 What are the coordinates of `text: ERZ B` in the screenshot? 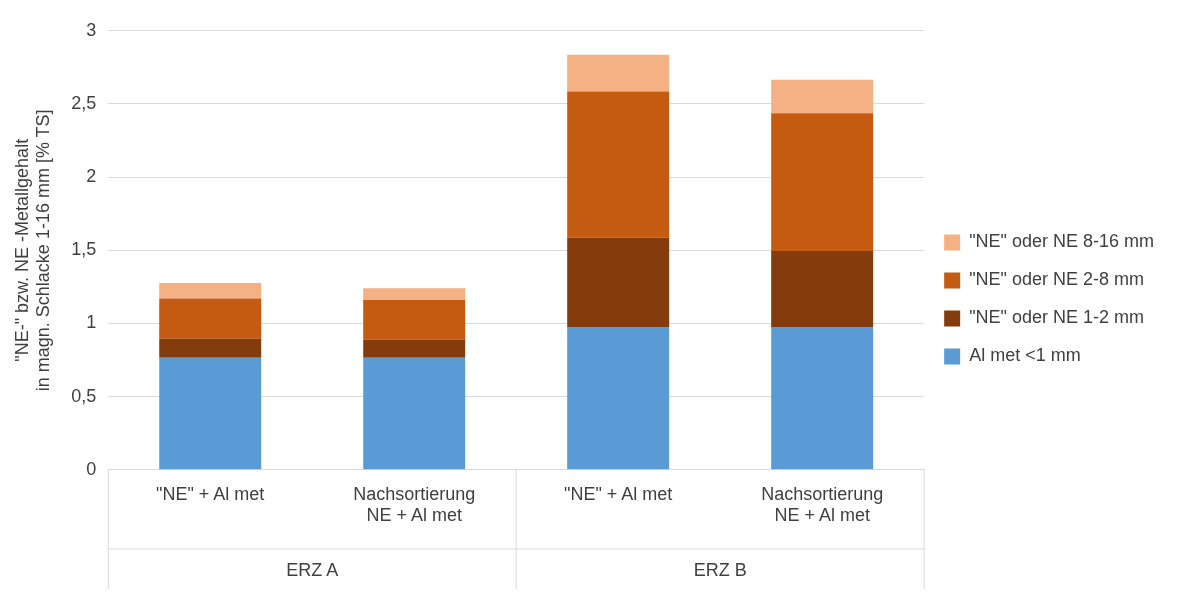 It's located at (720, 569).